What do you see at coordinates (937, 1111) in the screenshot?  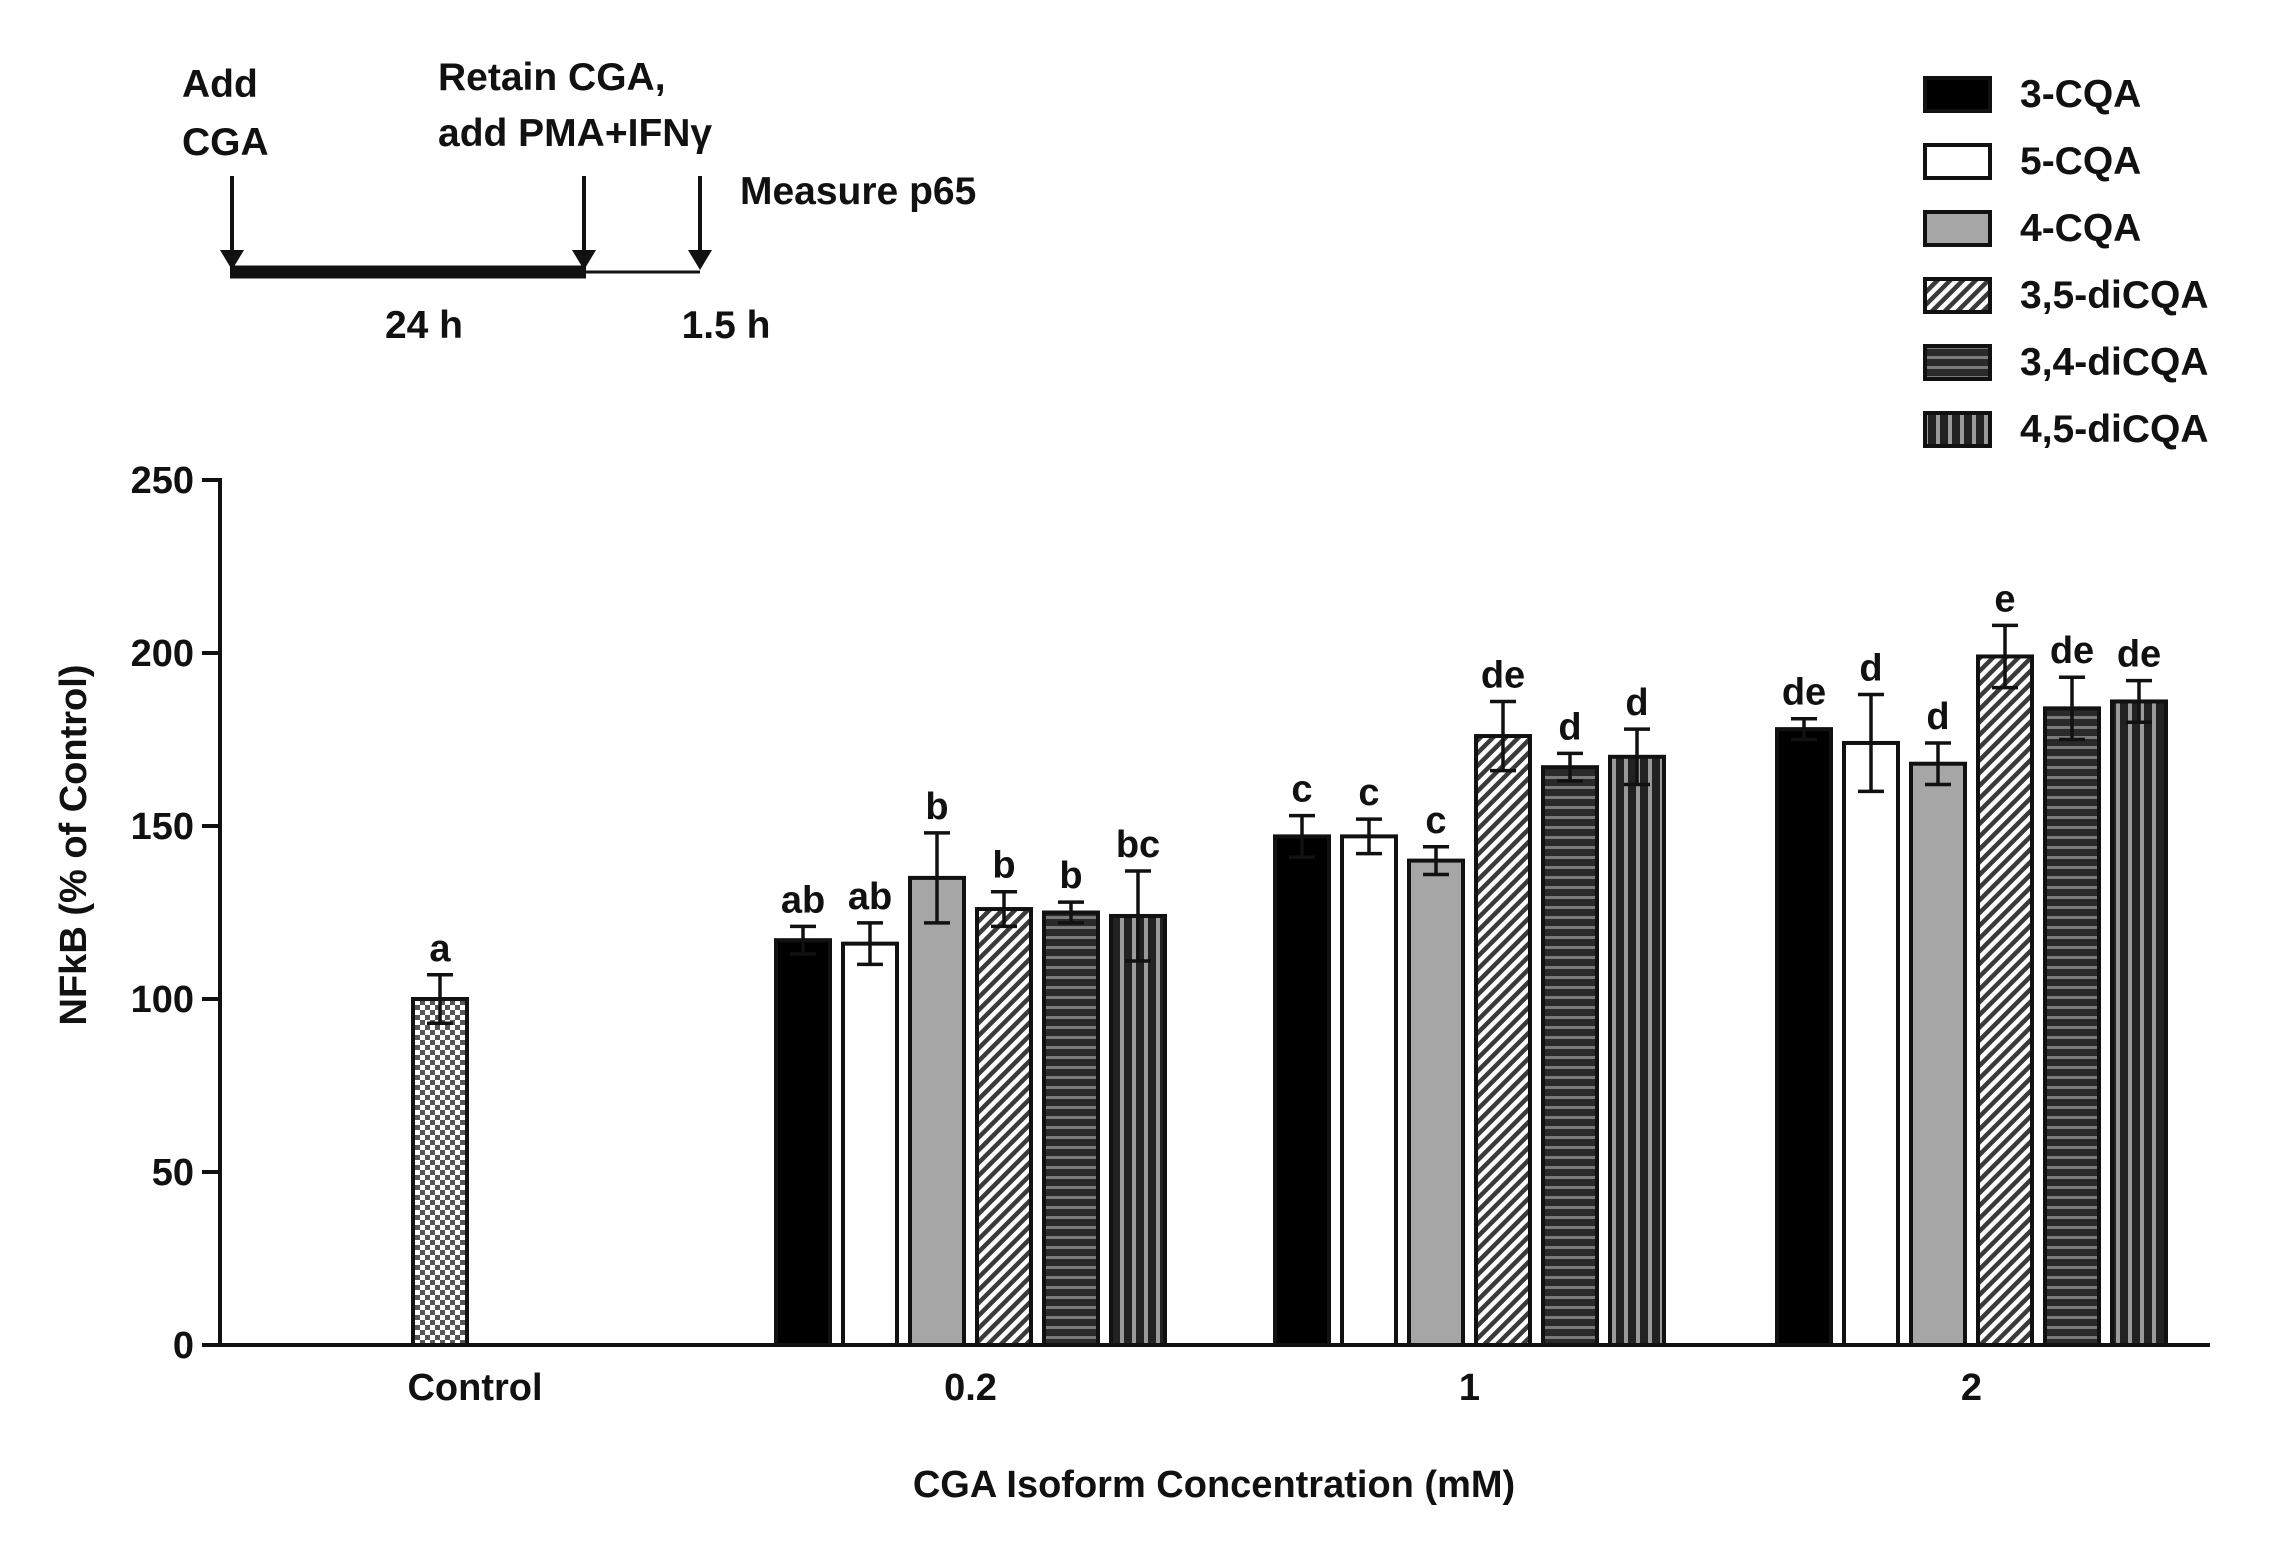 I see `bar-4-cqa-0-2-rect` at bounding box center [937, 1111].